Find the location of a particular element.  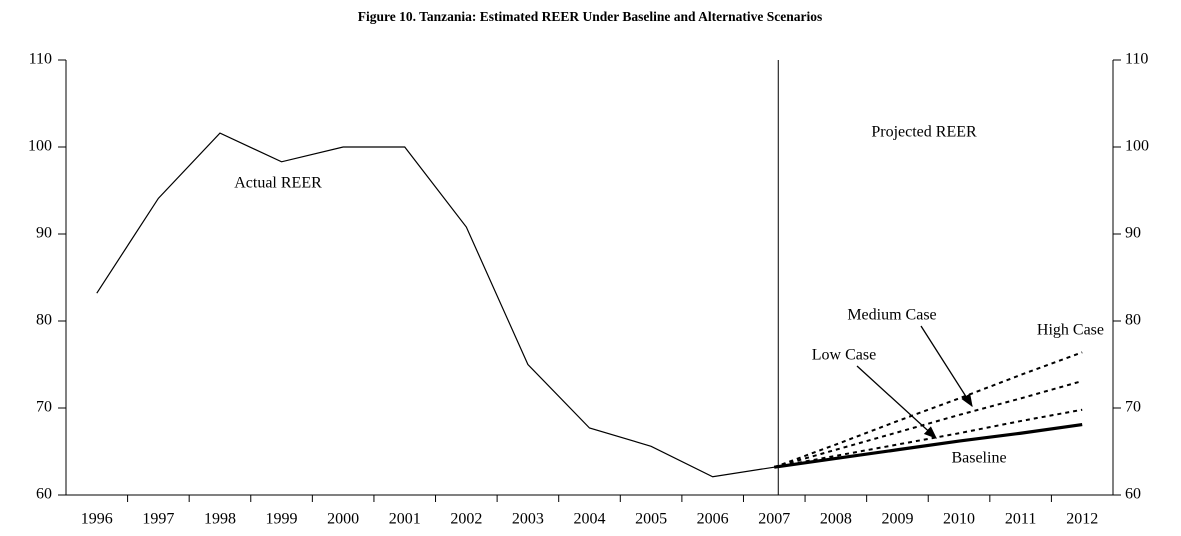

x-tick-label: 2004 is located at coordinates (590, 519).